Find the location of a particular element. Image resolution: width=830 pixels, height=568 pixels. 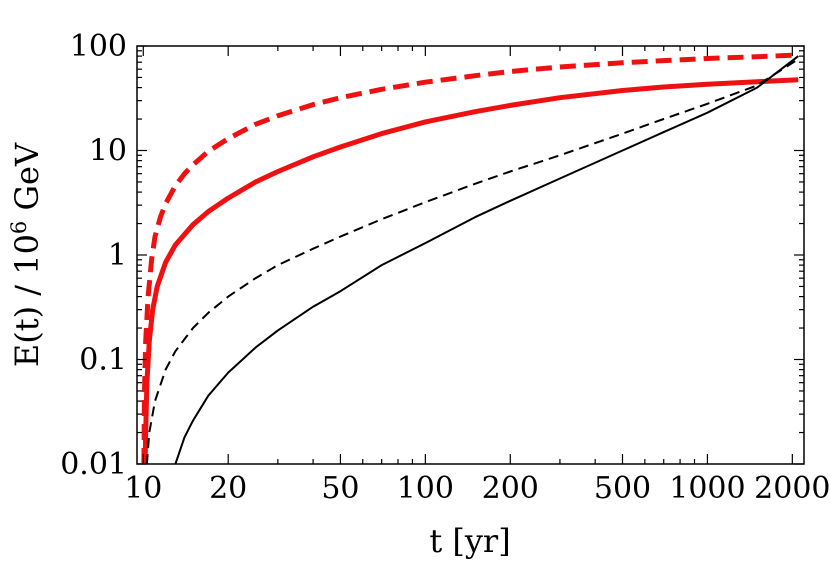

x-tick-label: 20 is located at coordinates (228, 488).